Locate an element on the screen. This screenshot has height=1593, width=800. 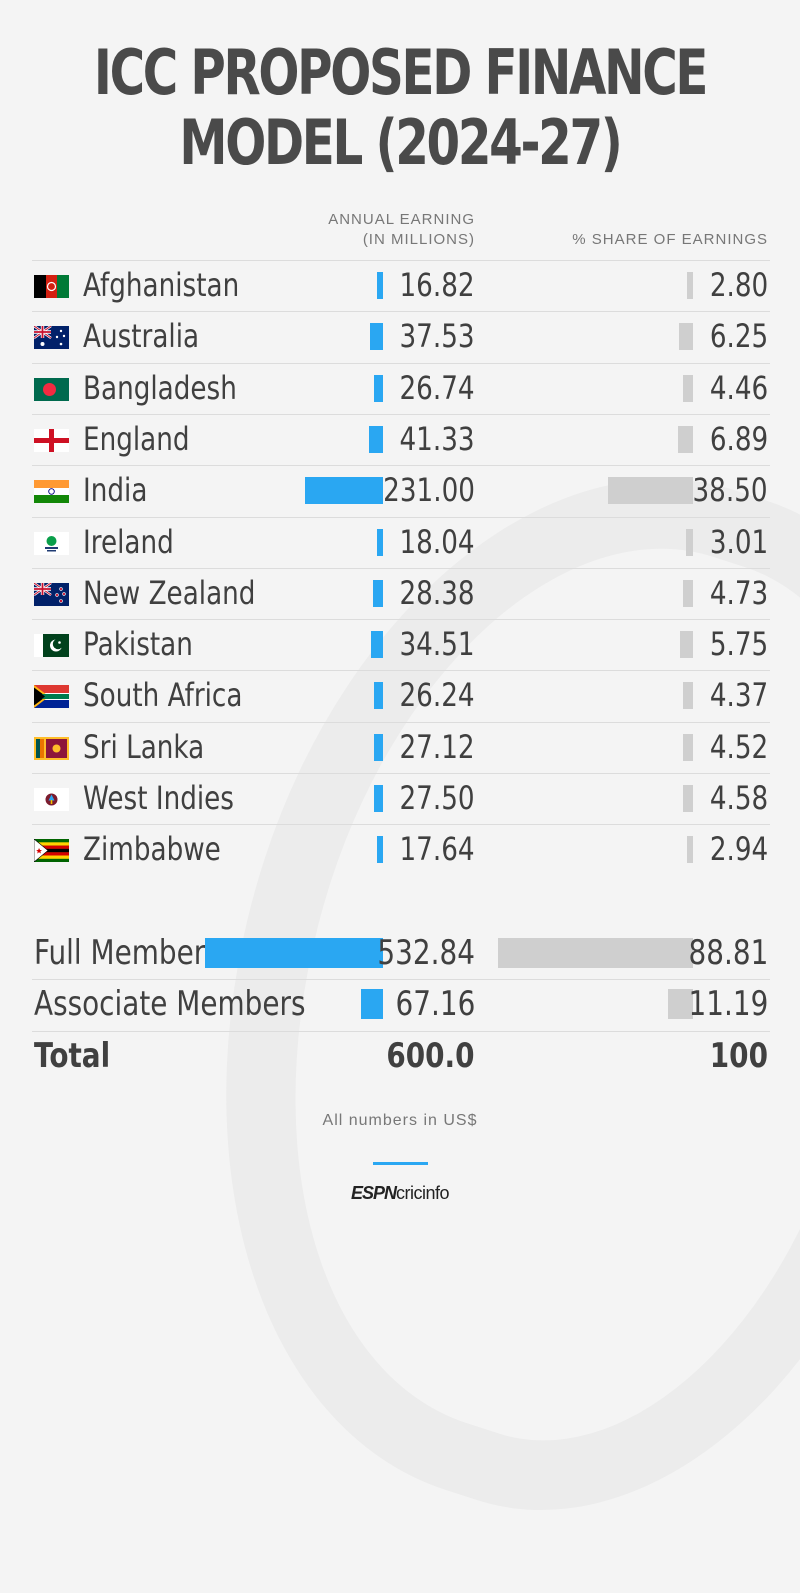
row-new-zealand: New Zealand 28.38 4.73 is located at coordinates (400, 593).